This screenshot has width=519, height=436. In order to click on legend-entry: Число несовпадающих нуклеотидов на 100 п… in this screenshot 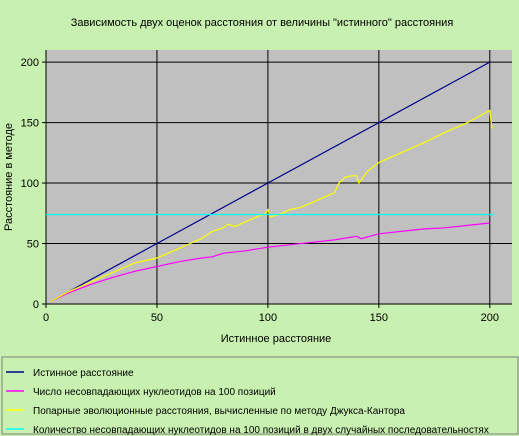, I will do `click(154, 392)`.